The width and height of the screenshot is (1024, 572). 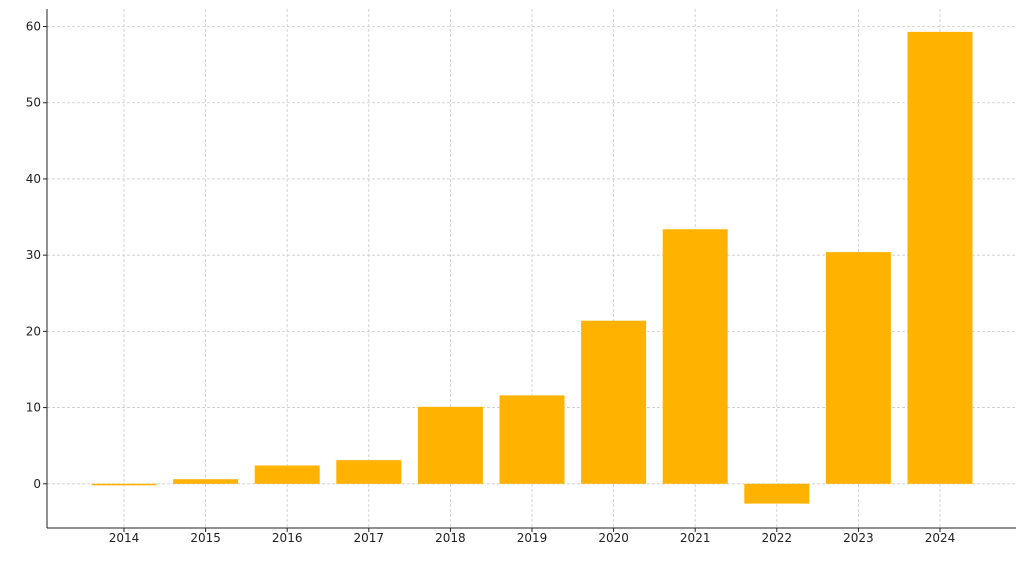 I want to click on x-tick-label: 2015, so click(x=205, y=538).